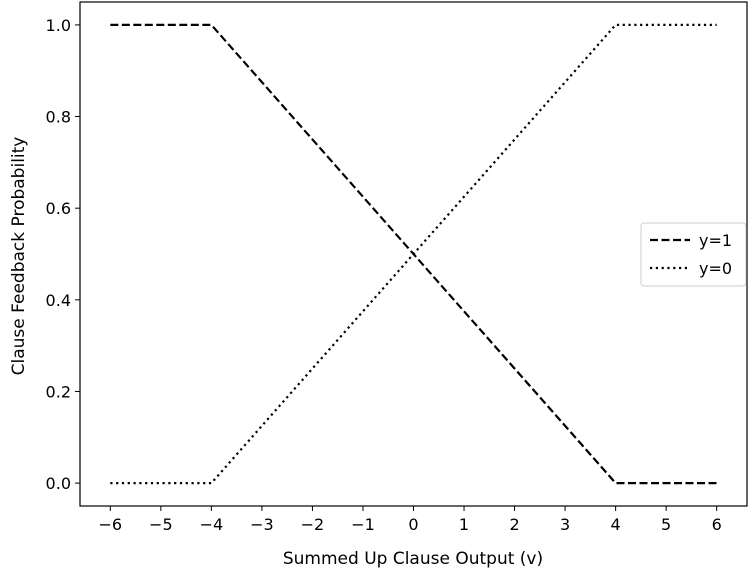 The height and width of the screenshot is (572, 749). I want to click on x-axis-ticks: −6 −5 −4 −3 −2 −1 0 1 2 3 4 5 6, so click(410, 520).